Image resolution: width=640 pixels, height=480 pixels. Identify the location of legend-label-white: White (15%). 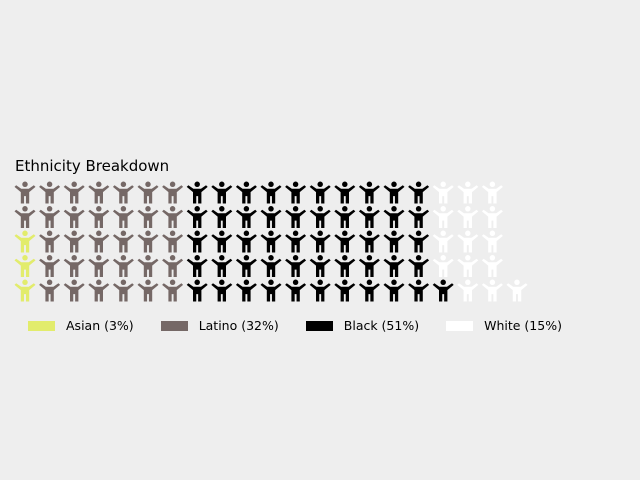
(523, 325).